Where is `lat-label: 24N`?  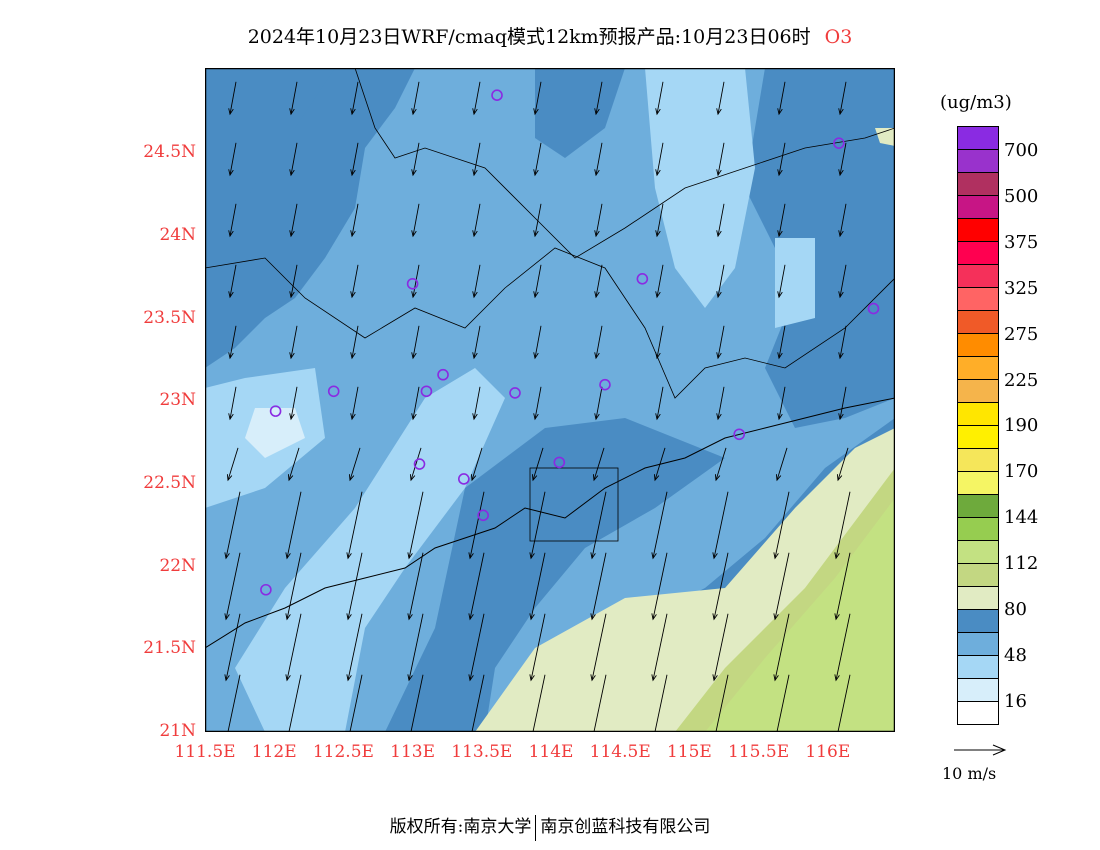
lat-label: 24N is located at coordinates (177, 234).